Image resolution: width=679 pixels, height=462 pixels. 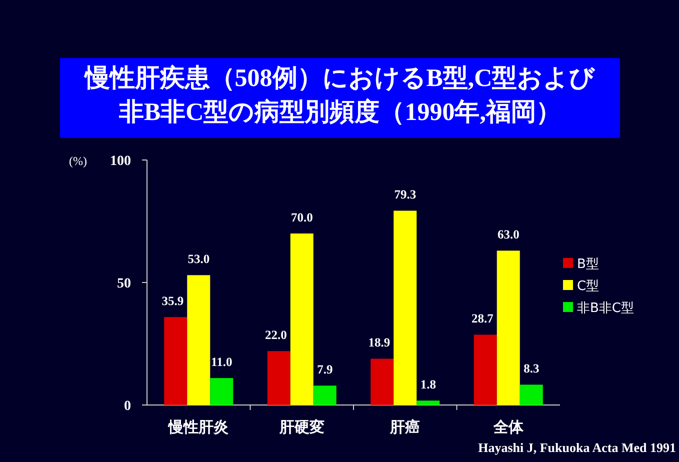 I want to click on data-label: 7.9, so click(x=325, y=369).